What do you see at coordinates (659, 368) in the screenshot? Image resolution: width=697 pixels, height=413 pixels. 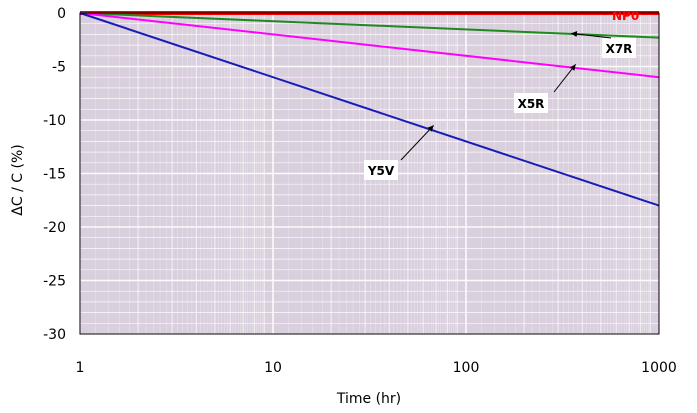 I see `x-tick-label: 1000` at bounding box center [659, 368].